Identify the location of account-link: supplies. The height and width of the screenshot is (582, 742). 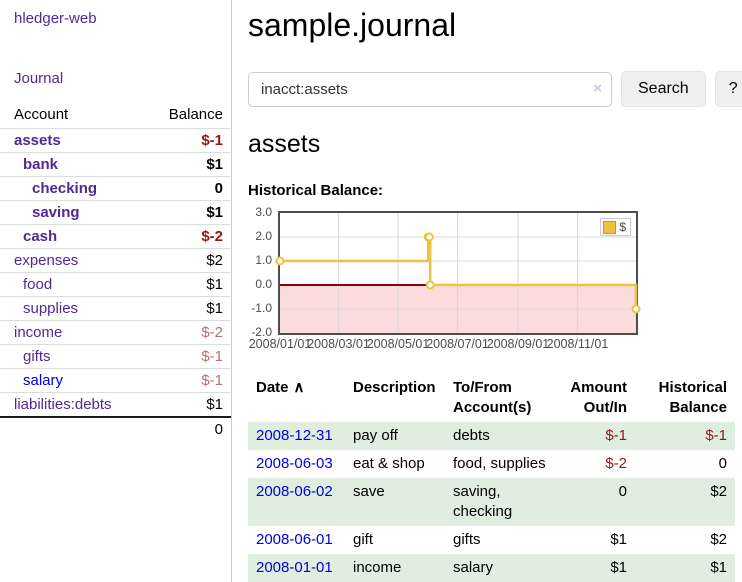
(51, 308).